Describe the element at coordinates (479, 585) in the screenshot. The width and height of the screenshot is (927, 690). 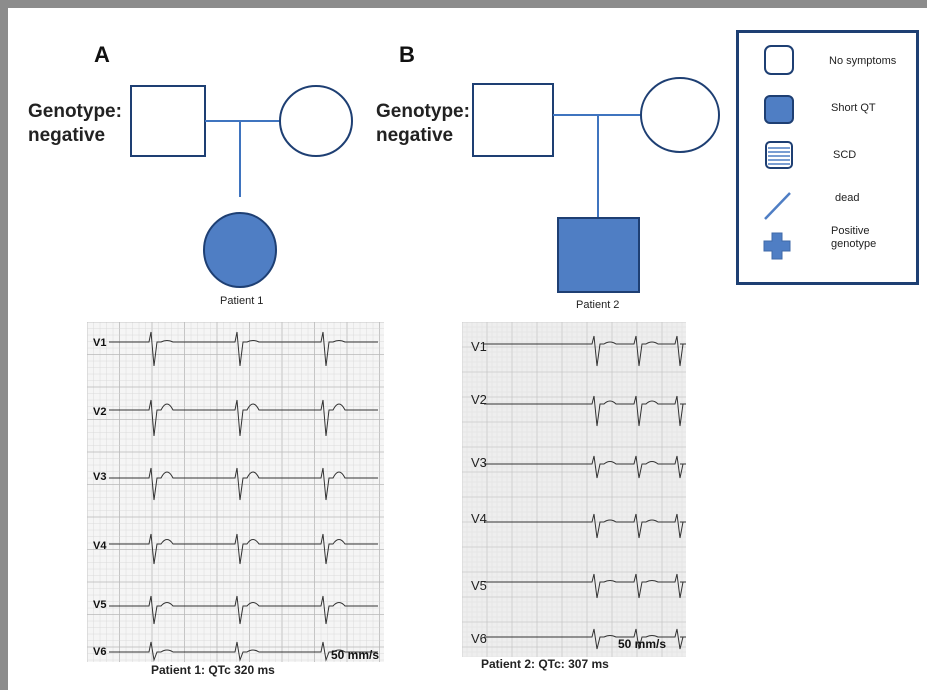
I see `ecg2-lead-v5: V5` at that location.